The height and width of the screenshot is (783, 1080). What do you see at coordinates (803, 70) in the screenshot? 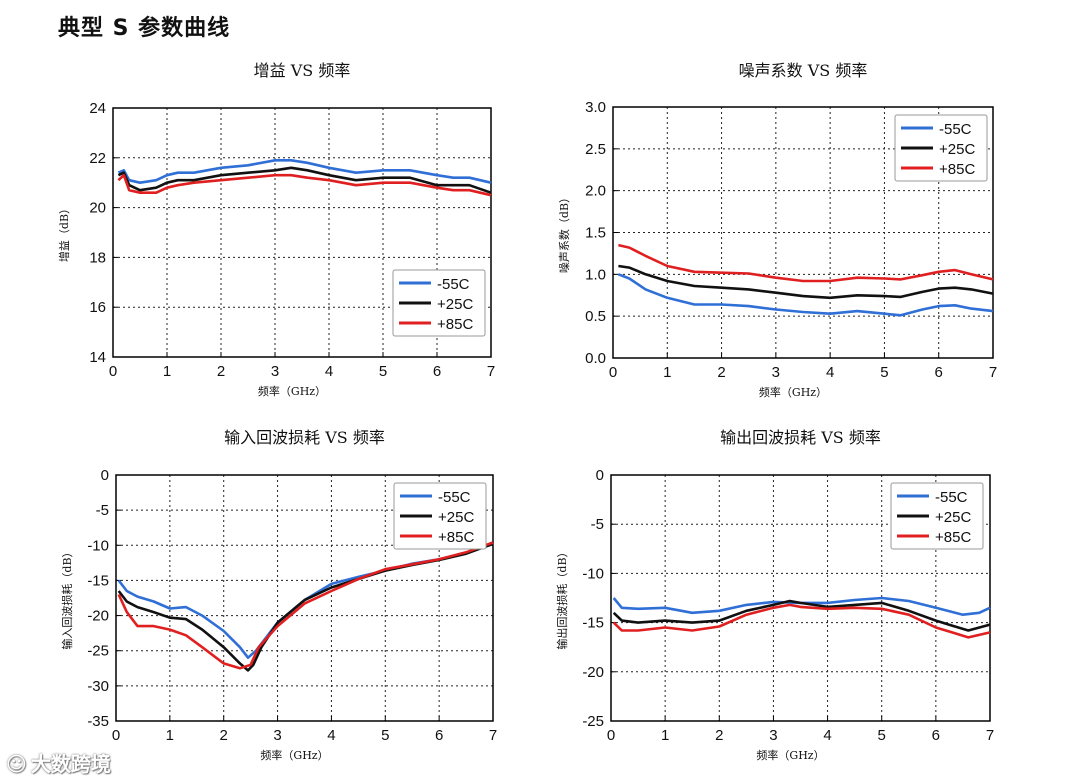
I see `chart-title: 噪声系数 VS 频率` at bounding box center [803, 70].